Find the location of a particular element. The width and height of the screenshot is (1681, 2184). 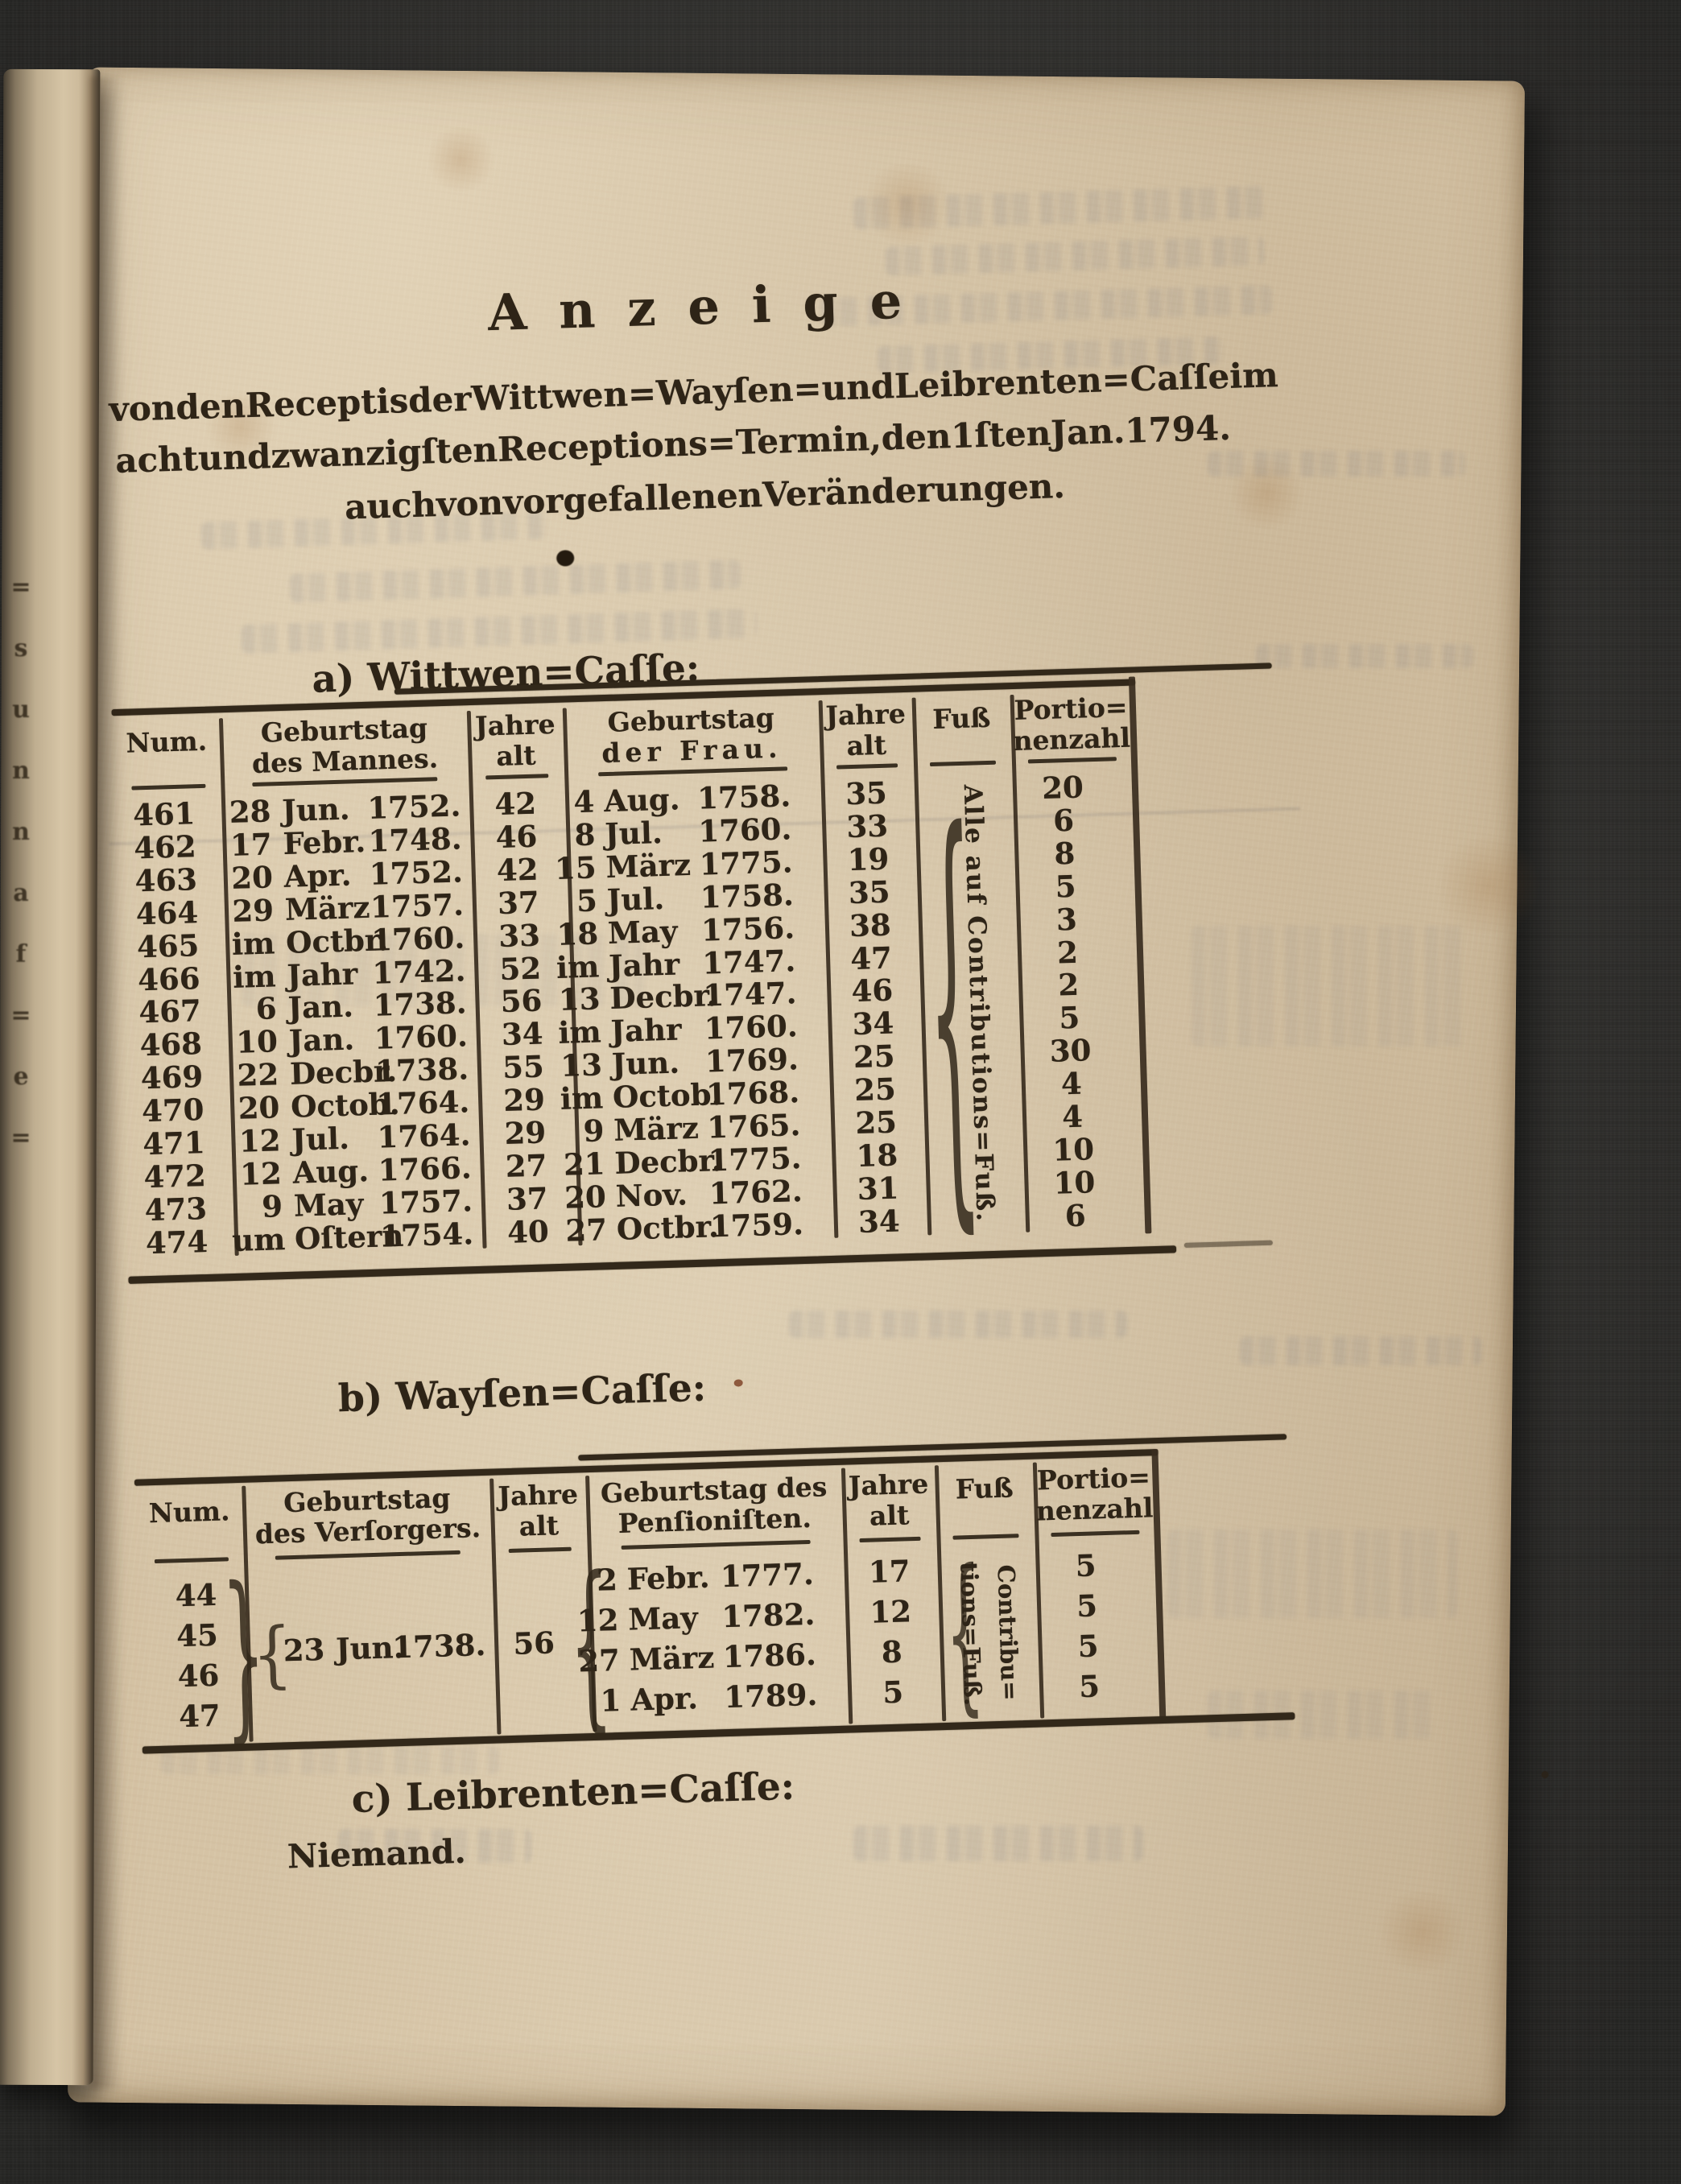

cell-w_age: 47 is located at coordinates (871, 957).